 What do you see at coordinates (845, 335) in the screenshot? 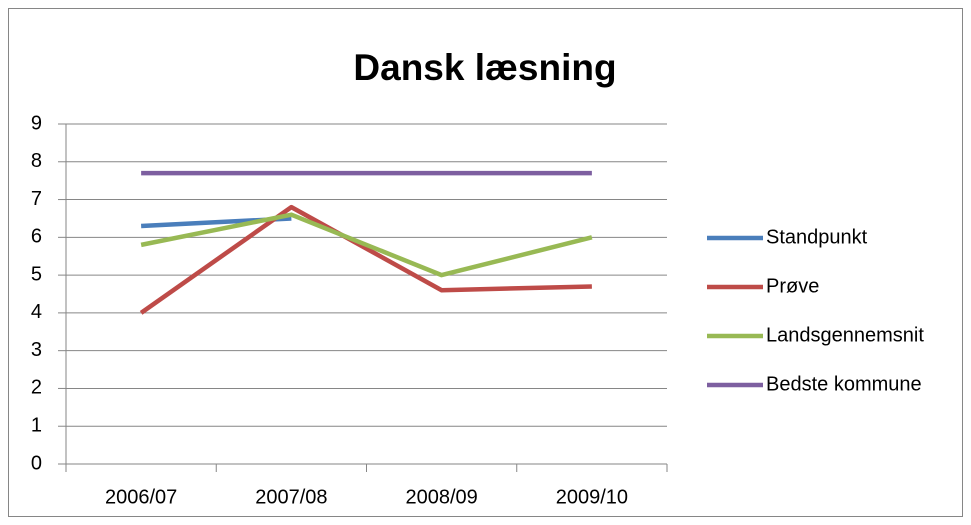
I see `legend-label: Landsgennemsnit` at bounding box center [845, 335].